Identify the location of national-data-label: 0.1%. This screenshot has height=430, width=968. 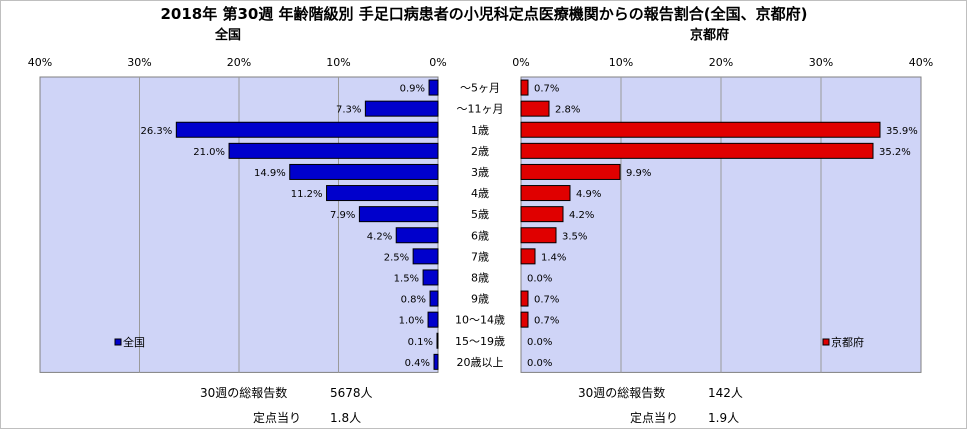
(420, 342).